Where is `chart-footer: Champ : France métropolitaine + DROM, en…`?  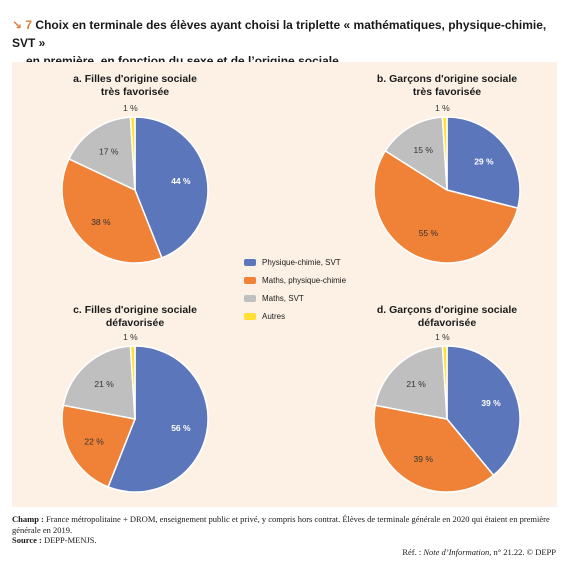
chart-footer: Champ : France métropolitaine + DROM, en… is located at coordinates (284, 530).